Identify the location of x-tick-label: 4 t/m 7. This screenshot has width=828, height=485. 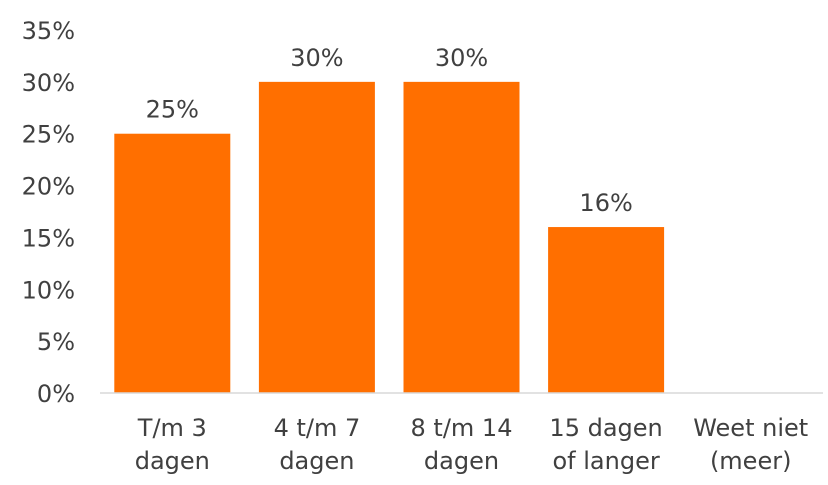
(317, 428).